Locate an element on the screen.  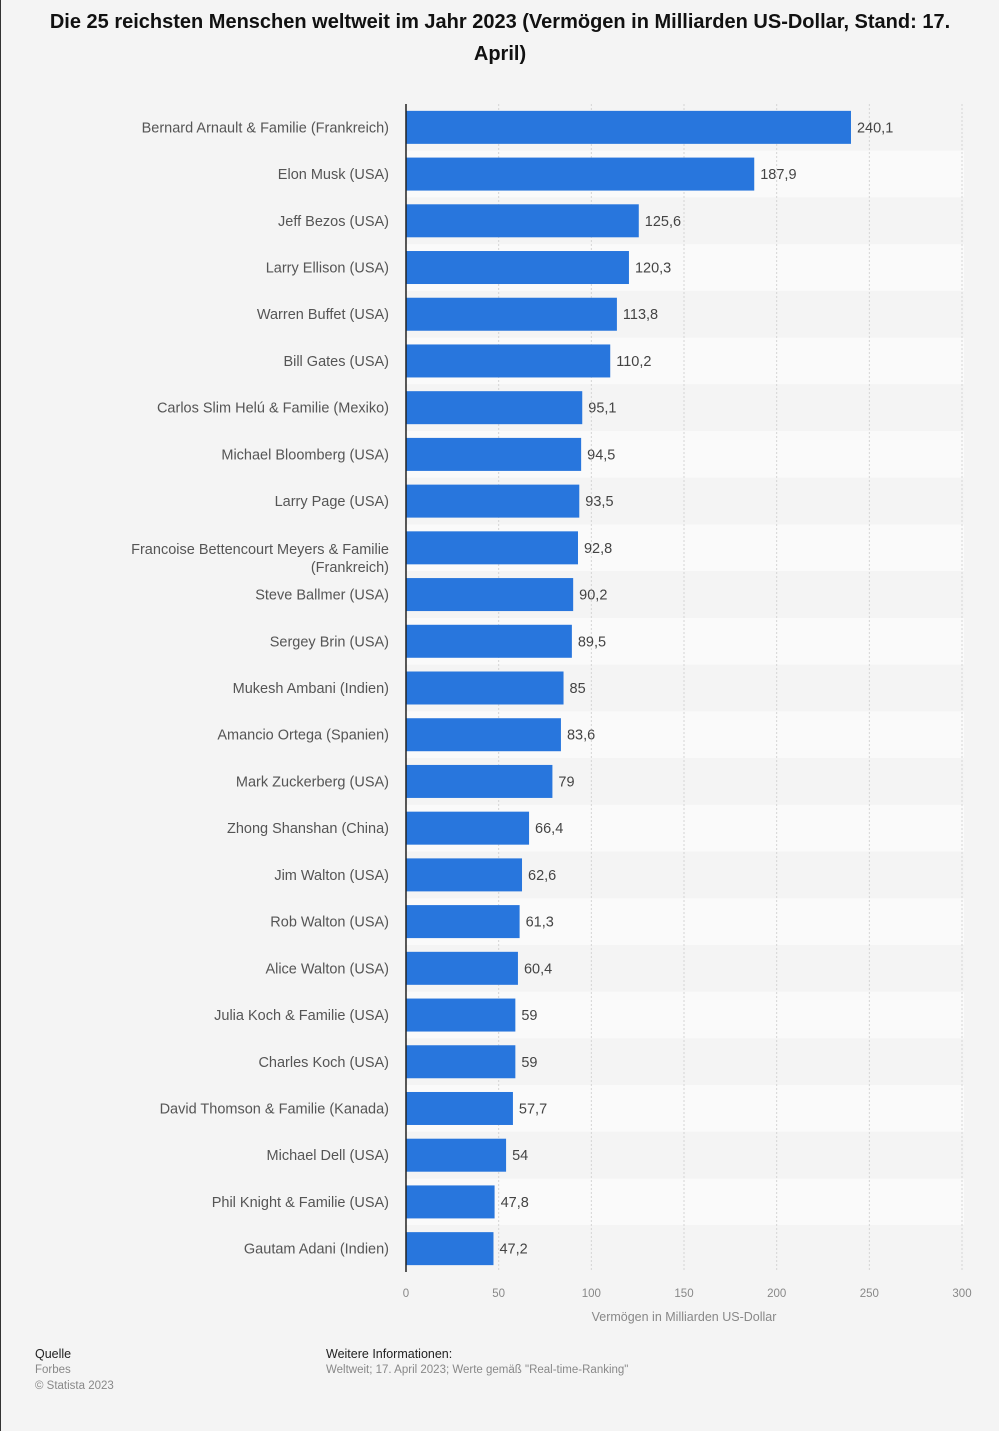
category-label: Amancio Ortega (Spanien) is located at coordinates (303, 736).